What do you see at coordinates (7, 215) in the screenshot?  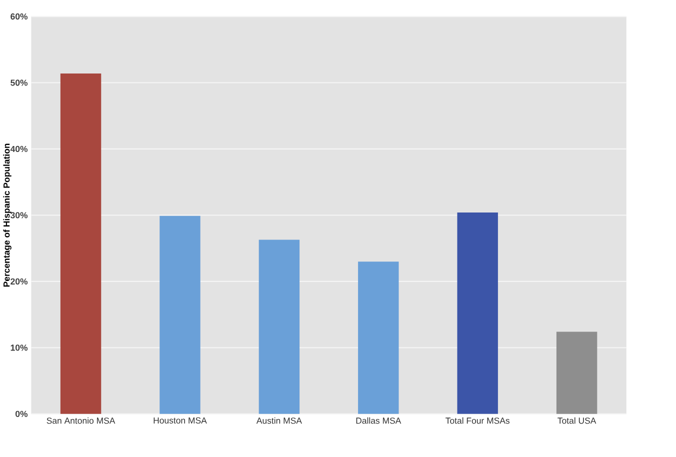 I see `y-axis-title: Percentage of Hispanic Population` at bounding box center [7, 215].